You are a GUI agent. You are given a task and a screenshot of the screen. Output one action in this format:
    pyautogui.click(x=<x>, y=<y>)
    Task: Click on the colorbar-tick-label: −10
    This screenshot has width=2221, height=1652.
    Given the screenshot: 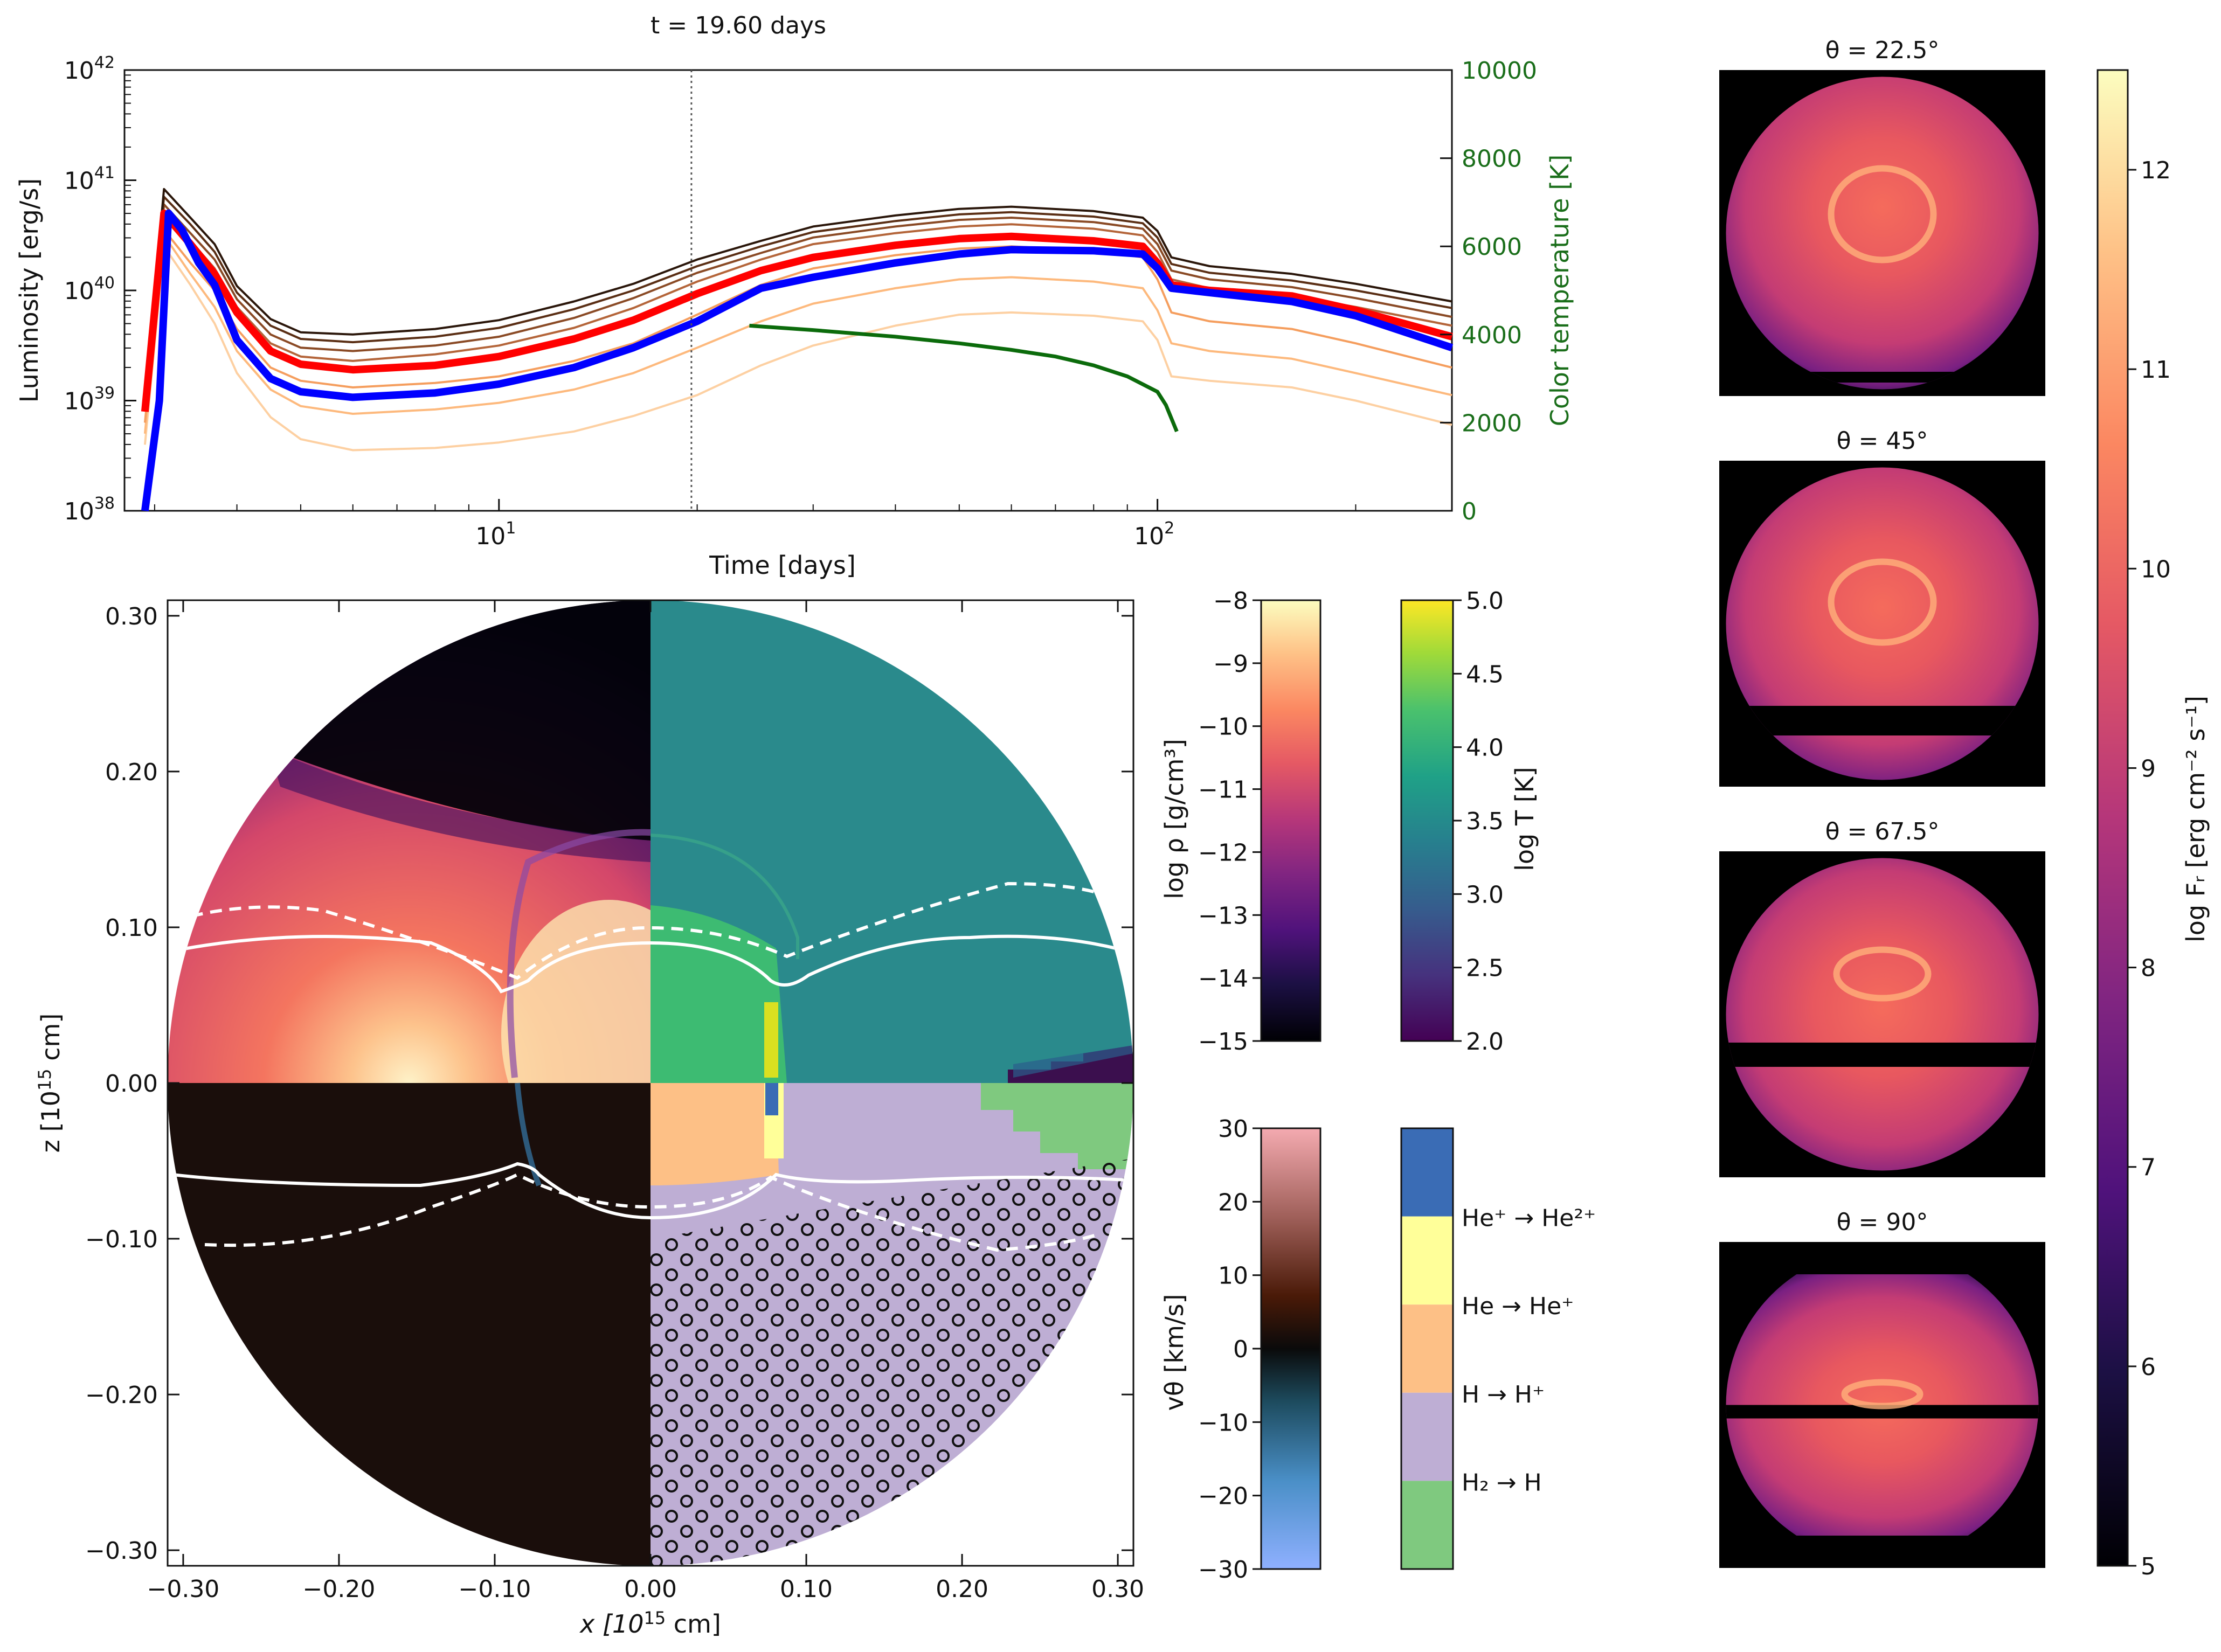 What is the action you would take?
    pyautogui.click(x=1223, y=727)
    